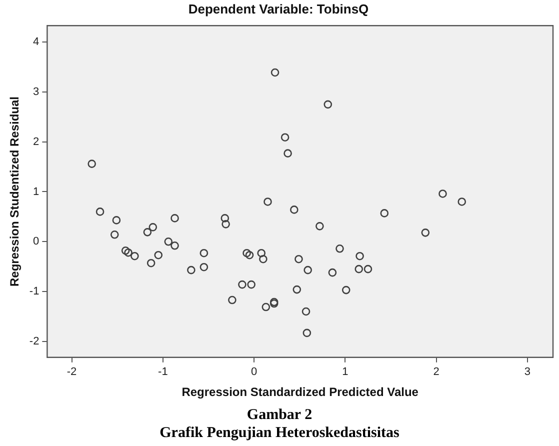  What do you see at coordinates (36, 92) in the screenshot?
I see `y-tick-label: 3` at bounding box center [36, 92].